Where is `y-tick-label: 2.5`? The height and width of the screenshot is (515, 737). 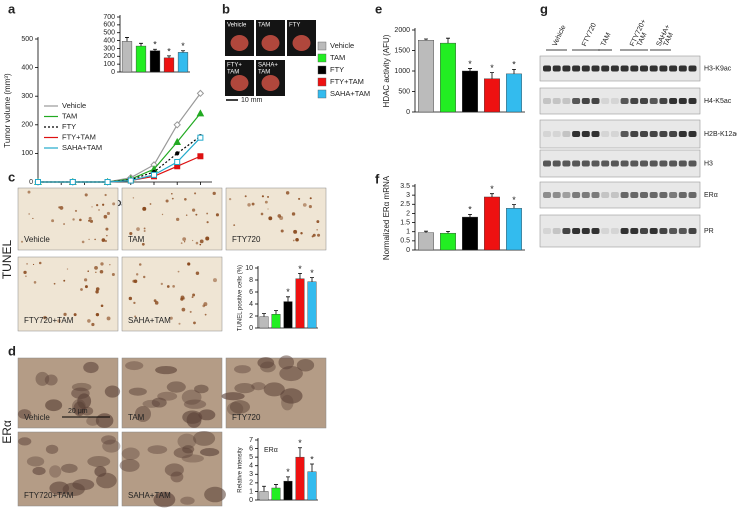 y-tick-label: 2.5 is located at coordinates (405, 204).